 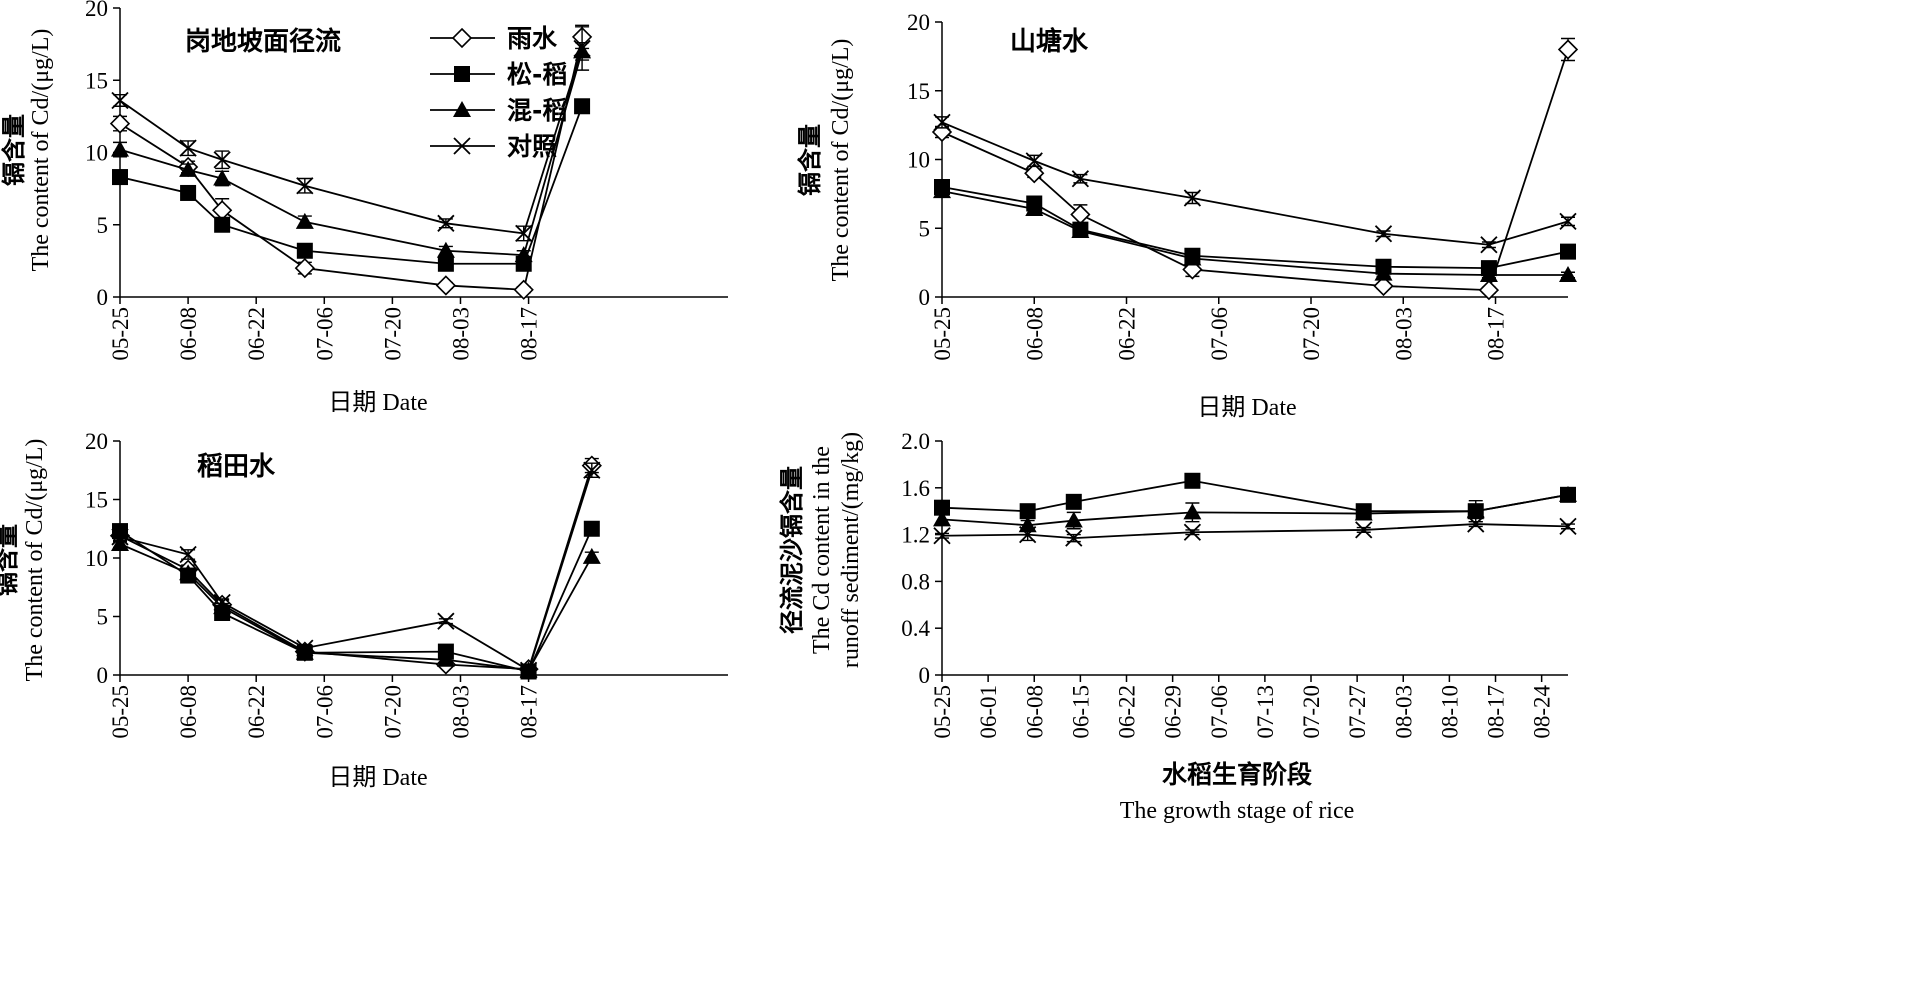 I want to click on y-tick-label: 1.2, so click(x=915, y=535).